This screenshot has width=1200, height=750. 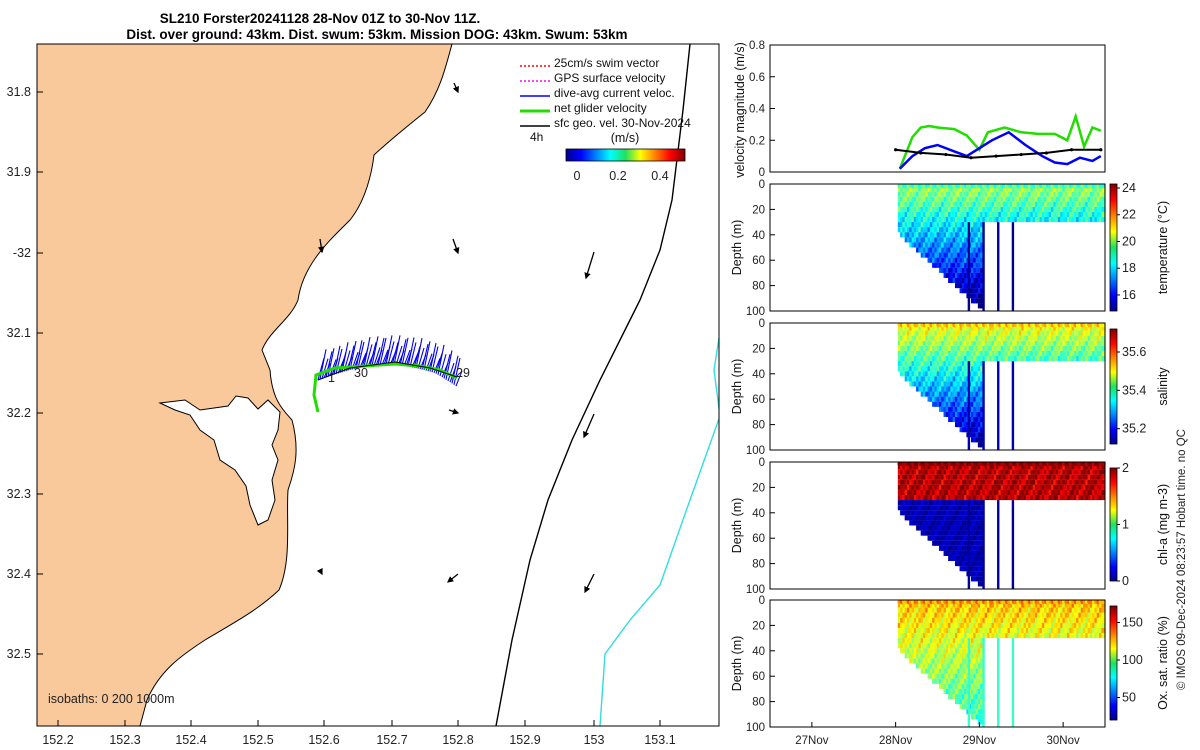 What do you see at coordinates (1163, 247) in the screenshot?
I see `colorbar-label: temperature (°C)` at bounding box center [1163, 247].